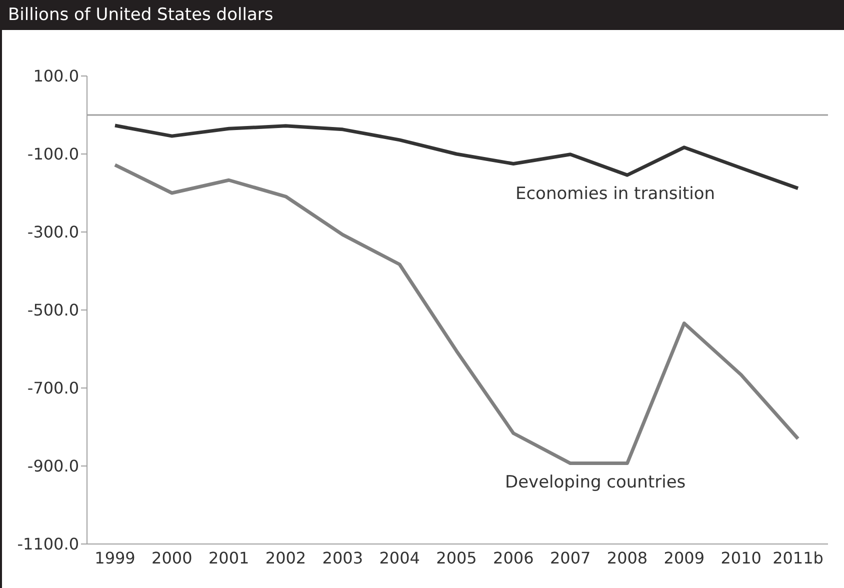 Image resolution: width=844 pixels, height=588 pixels. What do you see at coordinates (53, 466) in the screenshot?
I see `y-tick-label: -900.0` at bounding box center [53, 466].